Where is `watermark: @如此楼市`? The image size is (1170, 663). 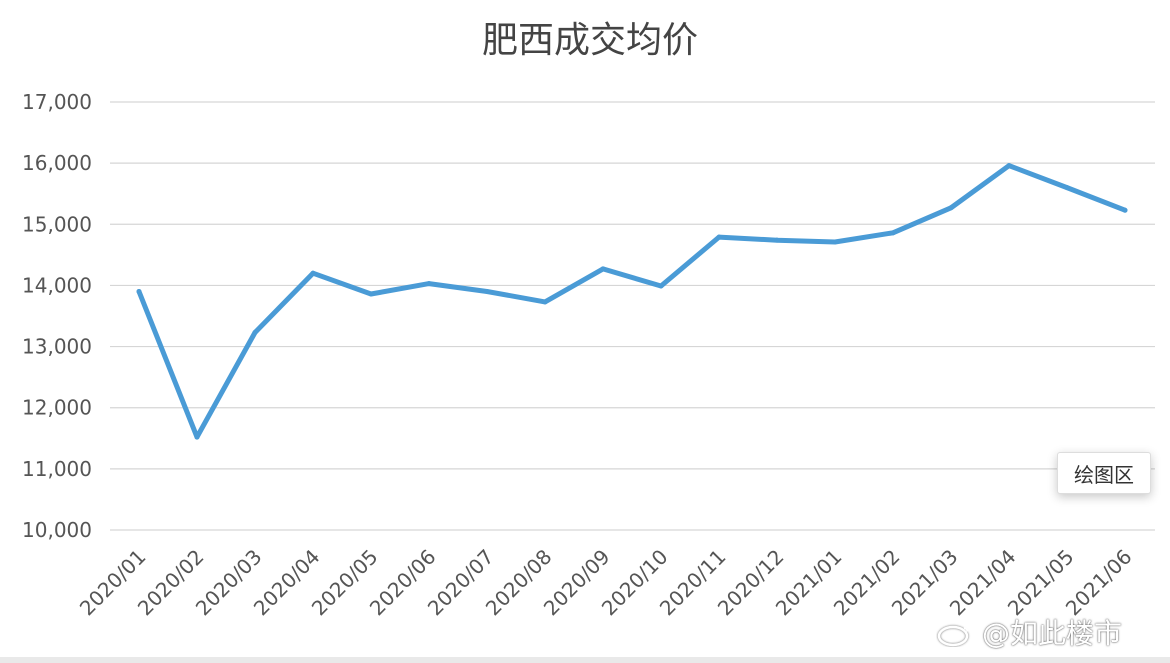 watermark: @如此楼市 is located at coordinates (1029, 632).